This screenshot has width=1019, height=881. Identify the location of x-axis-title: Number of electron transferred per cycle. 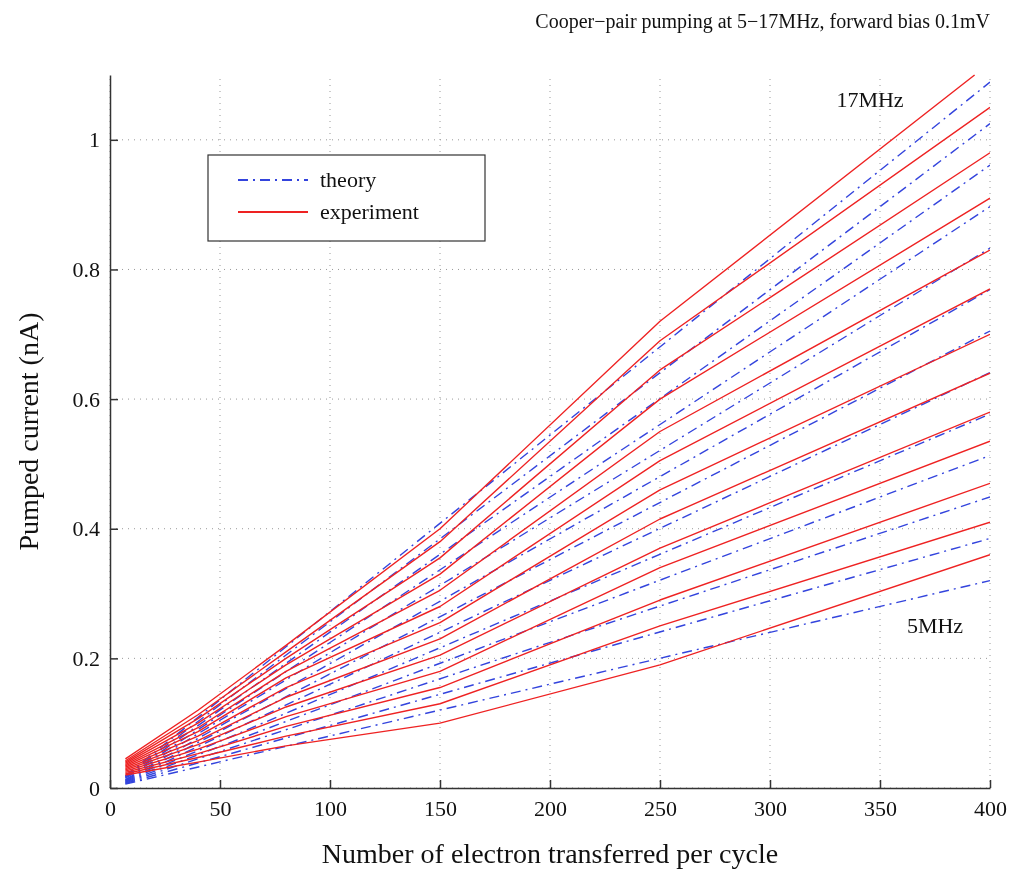
(550, 853).